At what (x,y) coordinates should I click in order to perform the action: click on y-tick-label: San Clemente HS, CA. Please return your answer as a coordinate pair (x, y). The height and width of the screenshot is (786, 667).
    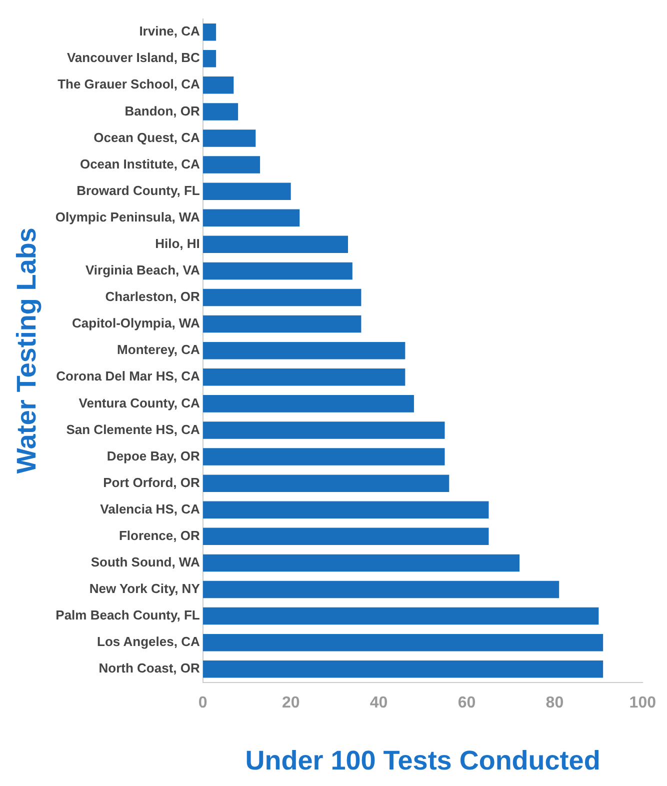
    Looking at the image, I should click on (133, 429).